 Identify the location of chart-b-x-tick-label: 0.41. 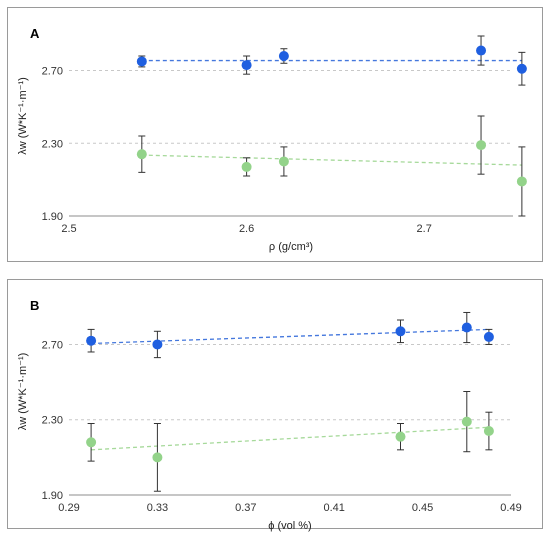
(333, 508).